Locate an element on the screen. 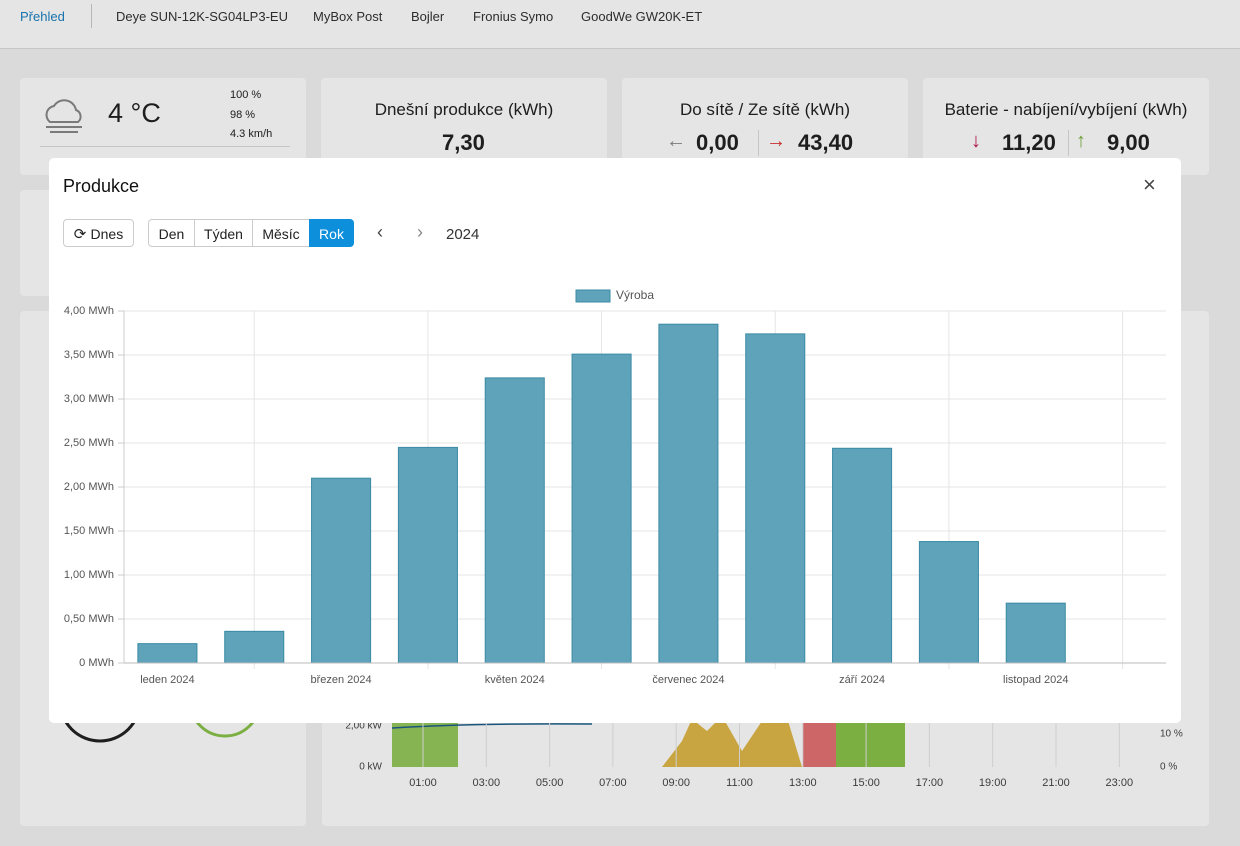  close-button: × is located at coordinates (1149, 184).